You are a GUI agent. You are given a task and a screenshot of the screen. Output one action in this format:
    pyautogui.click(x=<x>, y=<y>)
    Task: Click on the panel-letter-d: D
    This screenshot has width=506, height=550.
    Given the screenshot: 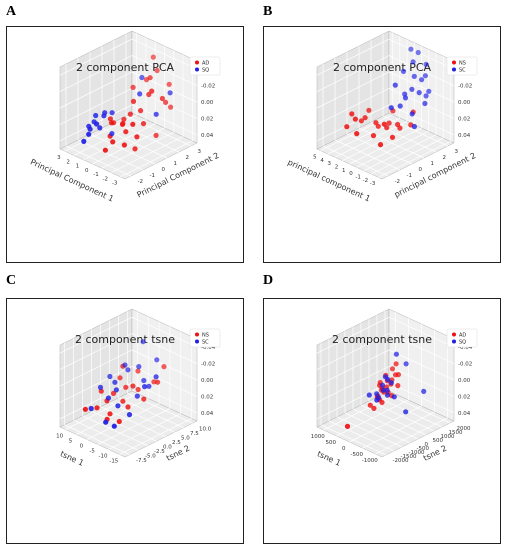 What is the action you would take?
    pyautogui.click(x=268, y=280)
    